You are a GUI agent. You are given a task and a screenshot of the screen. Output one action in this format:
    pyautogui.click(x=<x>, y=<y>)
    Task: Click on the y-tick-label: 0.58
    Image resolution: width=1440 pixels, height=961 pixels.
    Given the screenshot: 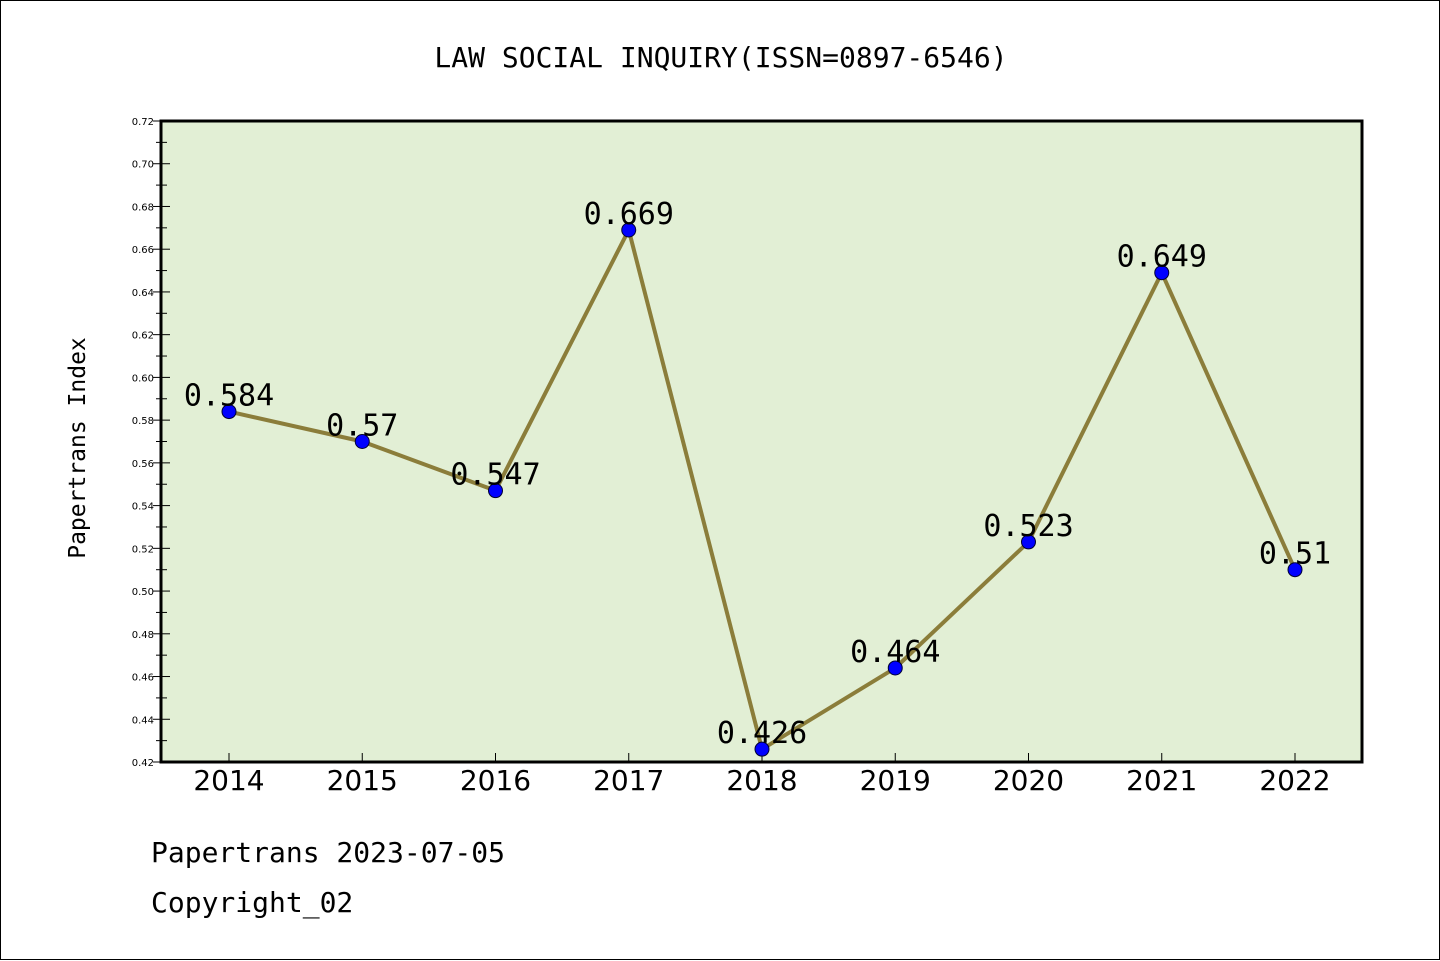 What is the action you would take?
    pyautogui.click(x=143, y=421)
    